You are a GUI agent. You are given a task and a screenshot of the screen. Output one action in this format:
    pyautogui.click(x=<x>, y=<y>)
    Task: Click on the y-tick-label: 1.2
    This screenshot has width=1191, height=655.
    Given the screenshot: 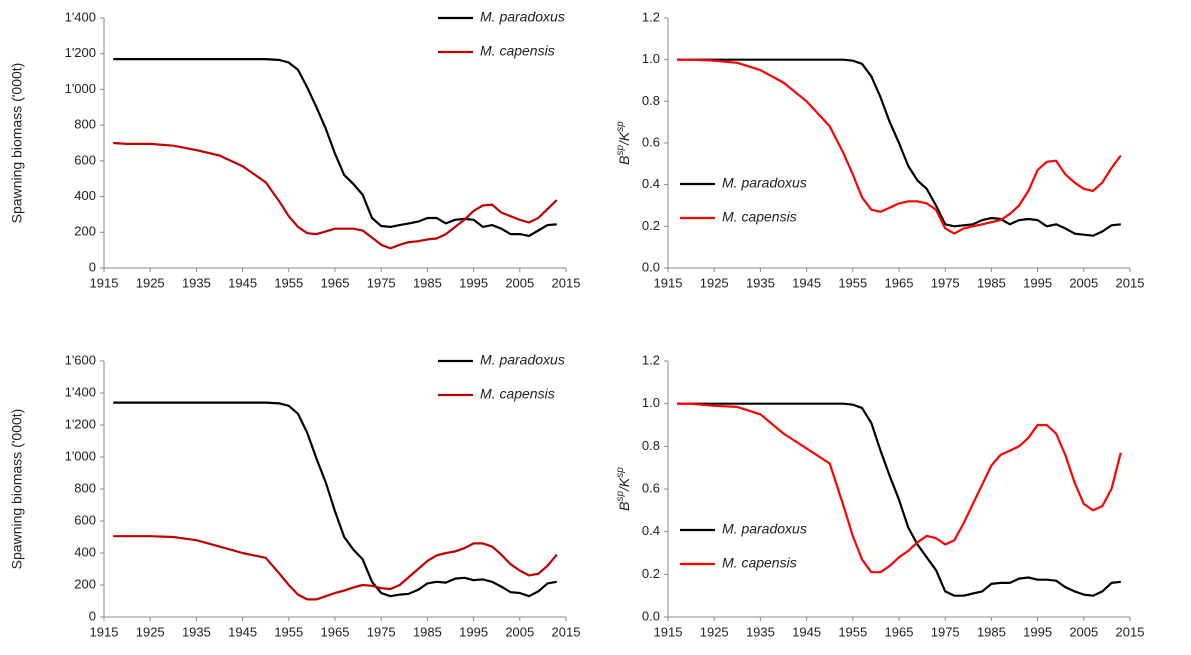 What is the action you would take?
    pyautogui.click(x=651, y=16)
    